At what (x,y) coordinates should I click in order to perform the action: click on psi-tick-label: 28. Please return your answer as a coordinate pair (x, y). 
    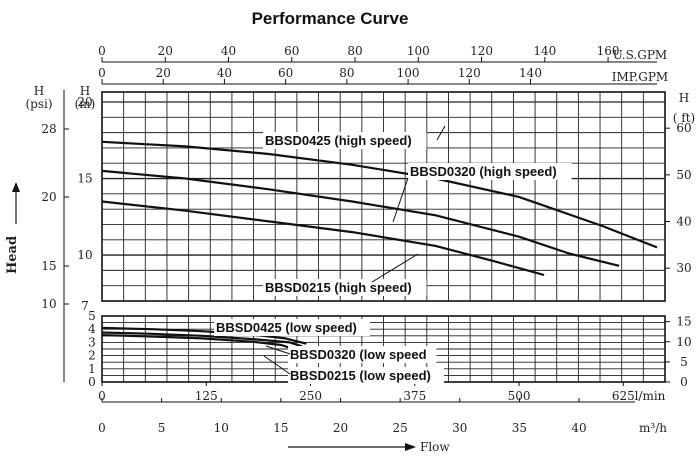
    Looking at the image, I should click on (48, 129).